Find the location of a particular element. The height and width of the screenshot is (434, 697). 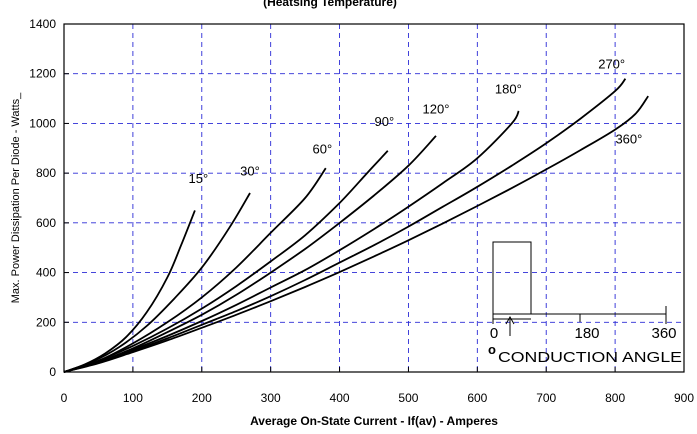

x-tick-label: 400 is located at coordinates (340, 398).